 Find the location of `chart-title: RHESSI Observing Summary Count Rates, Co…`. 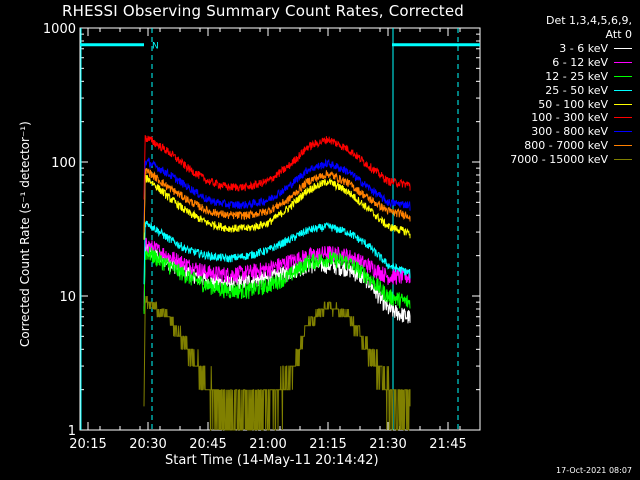

chart-title: RHESSI Observing Summary Count Rates, Co… is located at coordinates (263, 11).